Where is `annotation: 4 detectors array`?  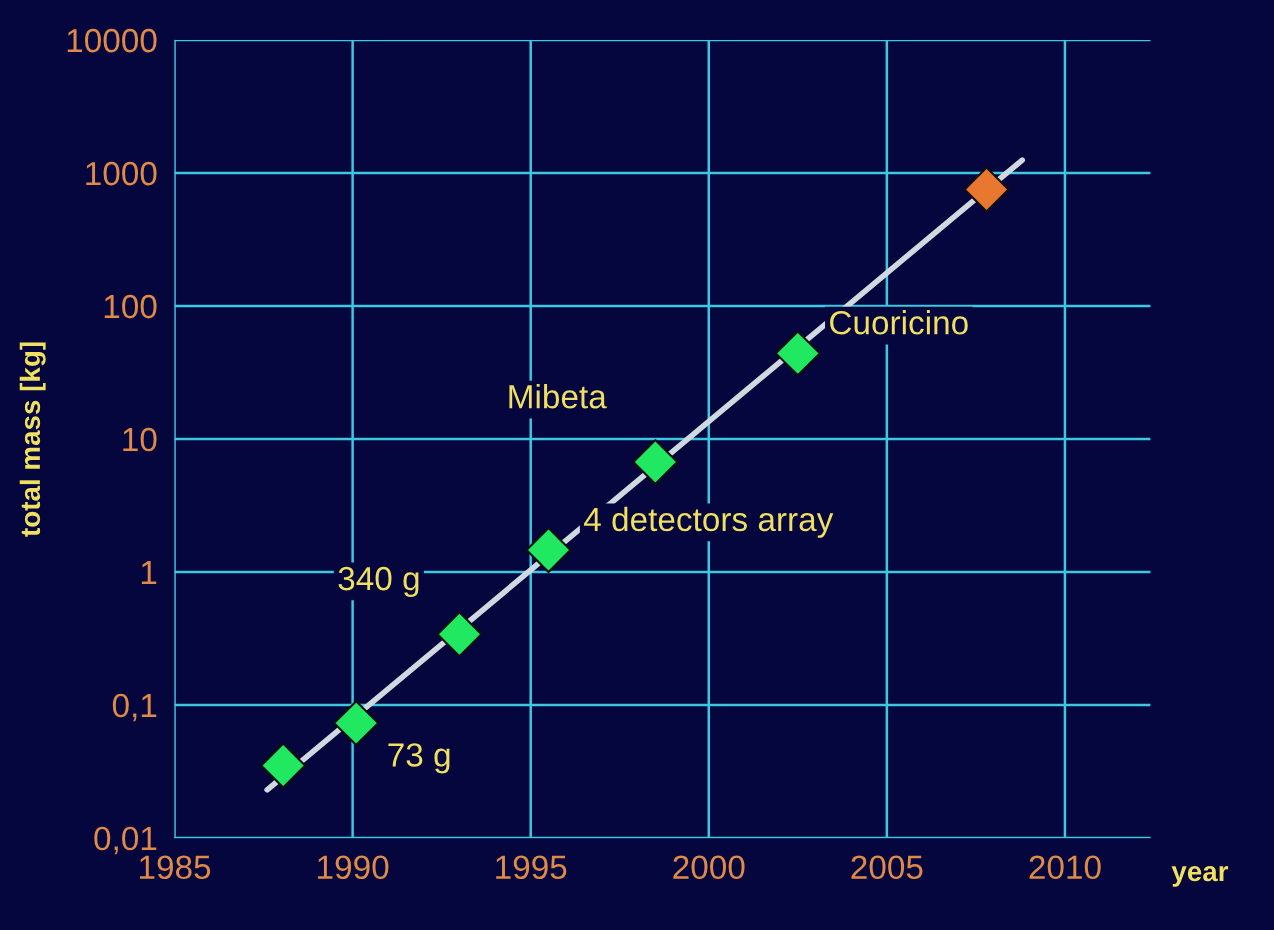 annotation: 4 detectors array is located at coordinates (709, 522).